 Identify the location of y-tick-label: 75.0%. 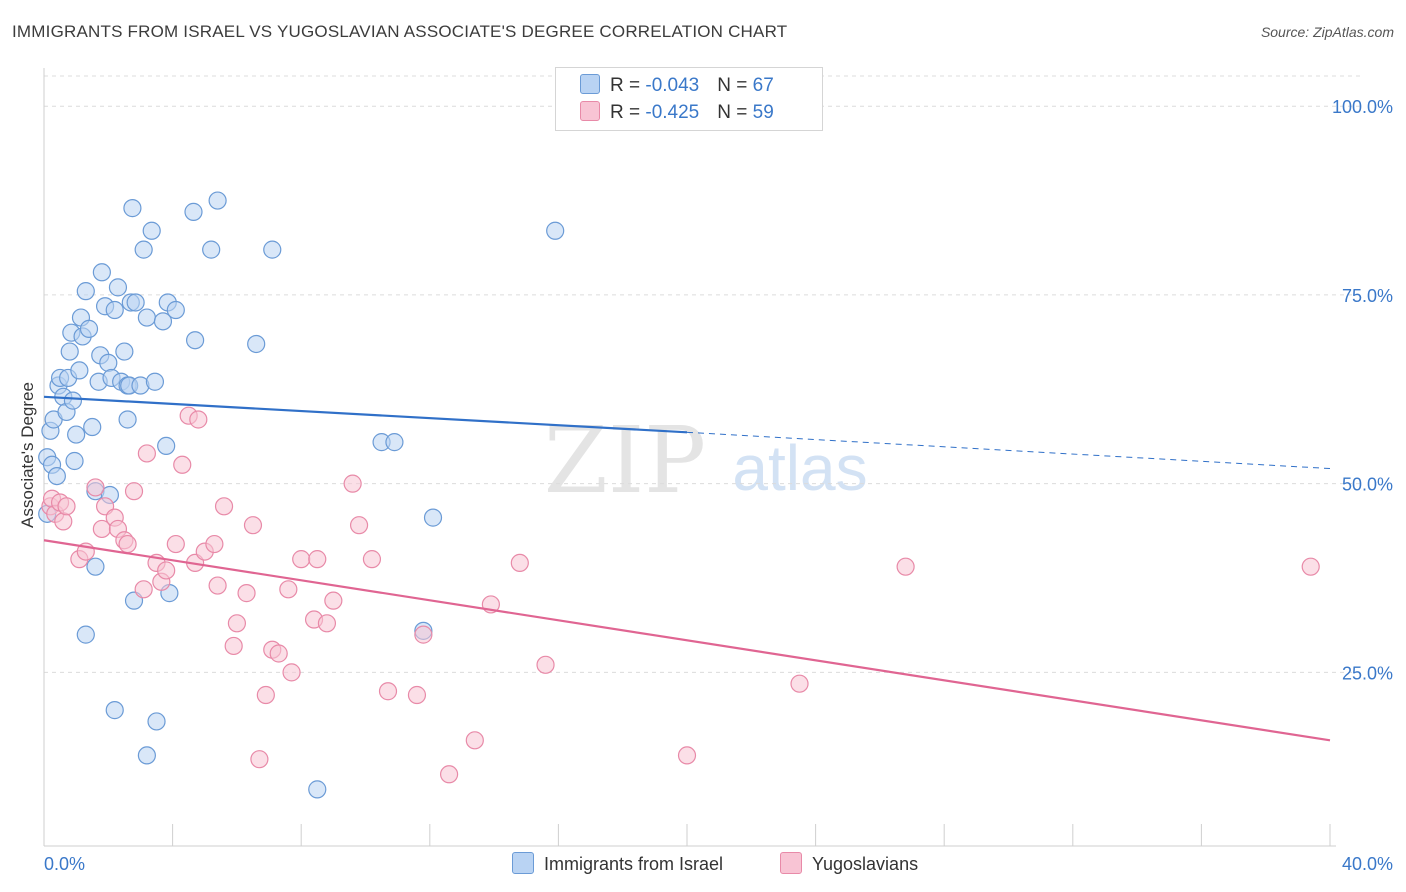
(1367, 296).